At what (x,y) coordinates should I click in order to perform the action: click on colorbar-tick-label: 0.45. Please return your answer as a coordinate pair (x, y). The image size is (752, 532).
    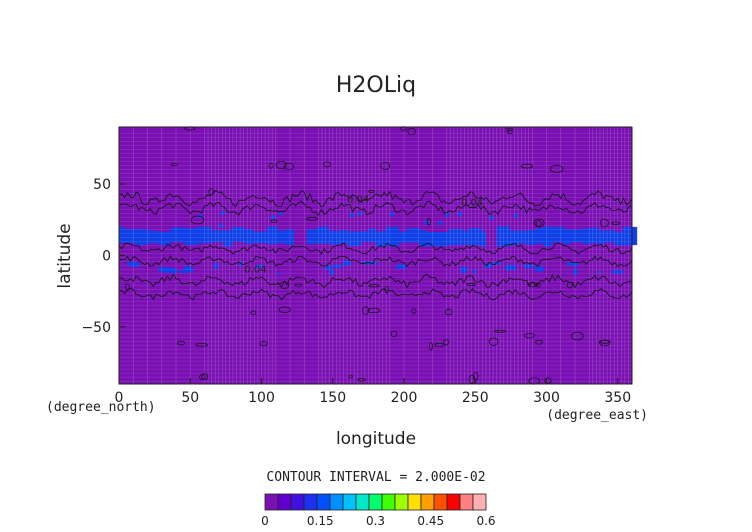
    Looking at the image, I should click on (430, 521).